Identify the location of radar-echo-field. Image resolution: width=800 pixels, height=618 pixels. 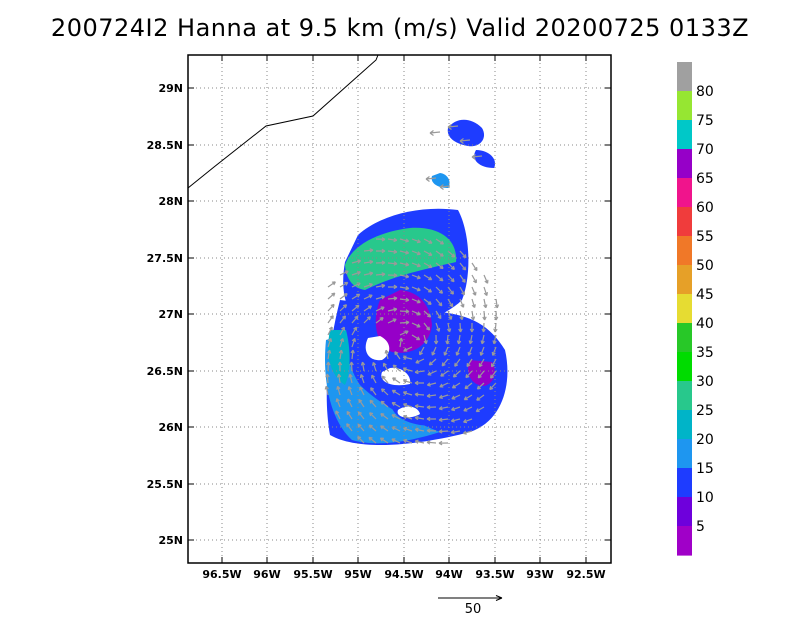
(416, 282).